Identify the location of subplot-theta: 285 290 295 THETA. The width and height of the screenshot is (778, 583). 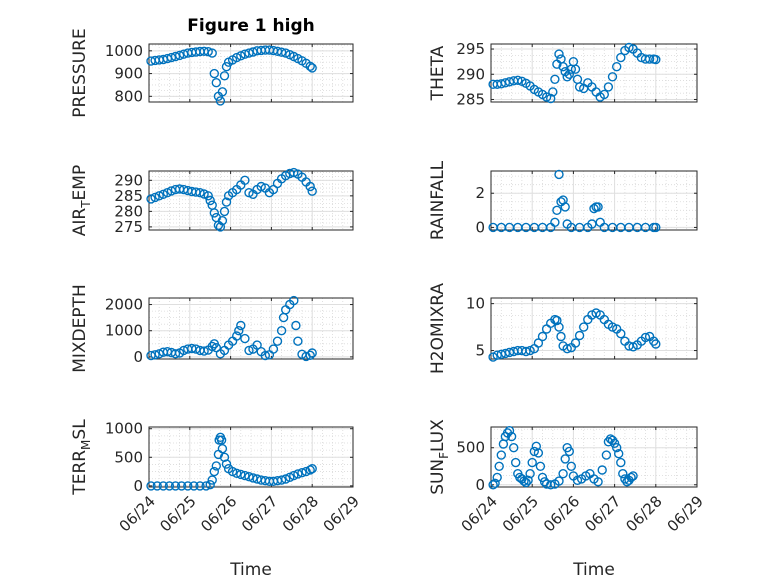
(563, 74).